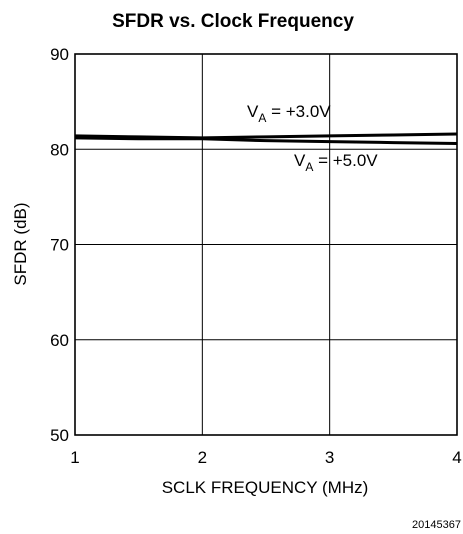 This screenshot has height=534, width=463. What do you see at coordinates (436, 525) in the screenshot?
I see `figure-id: 20145367` at bounding box center [436, 525].